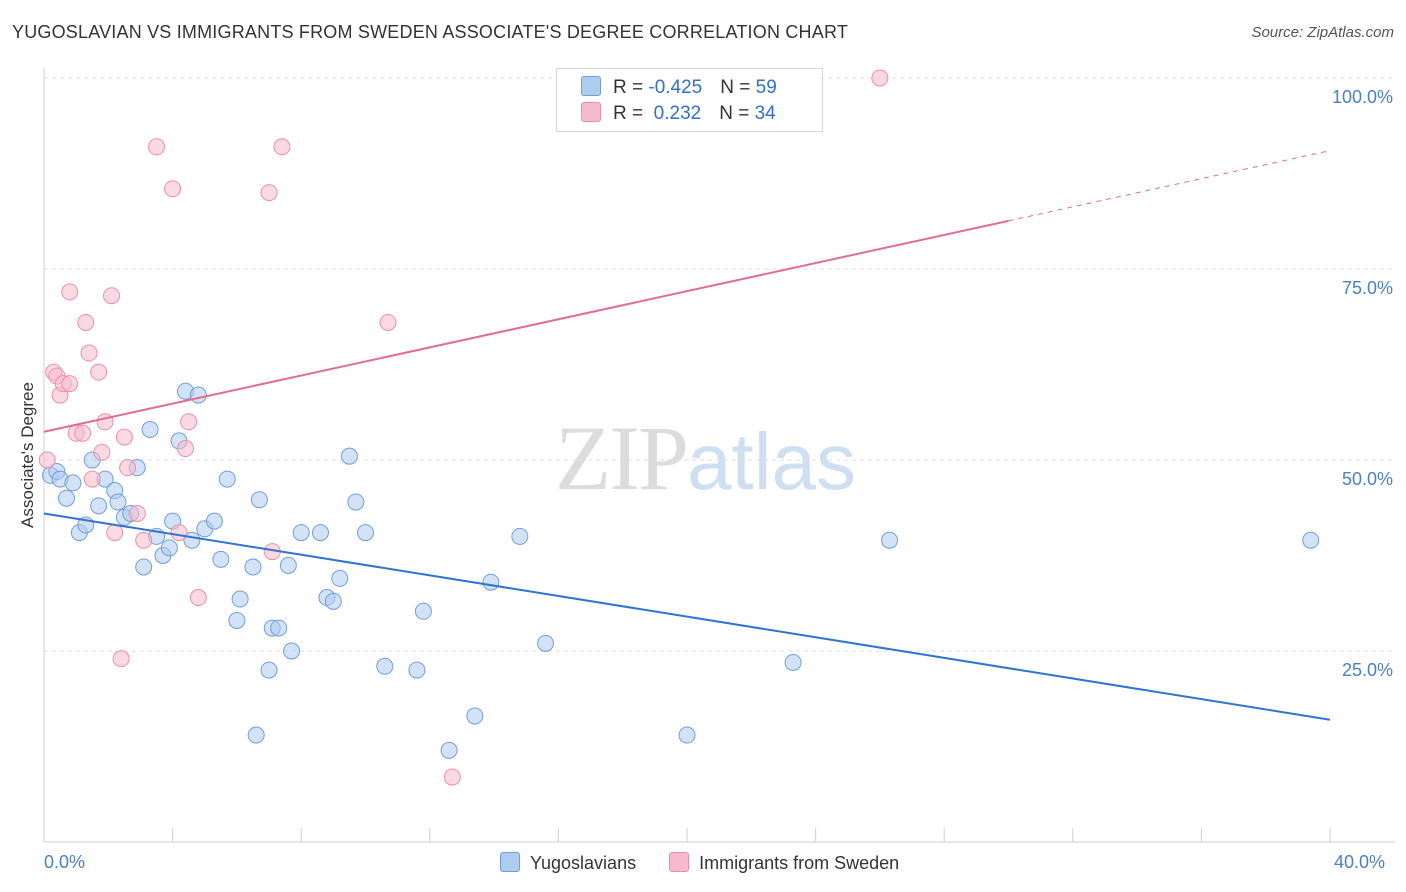 Image resolution: width=1406 pixels, height=892 pixels. What do you see at coordinates (1169, 186) in the screenshot?
I see `trendline-sweden-extension` at bounding box center [1169, 186].